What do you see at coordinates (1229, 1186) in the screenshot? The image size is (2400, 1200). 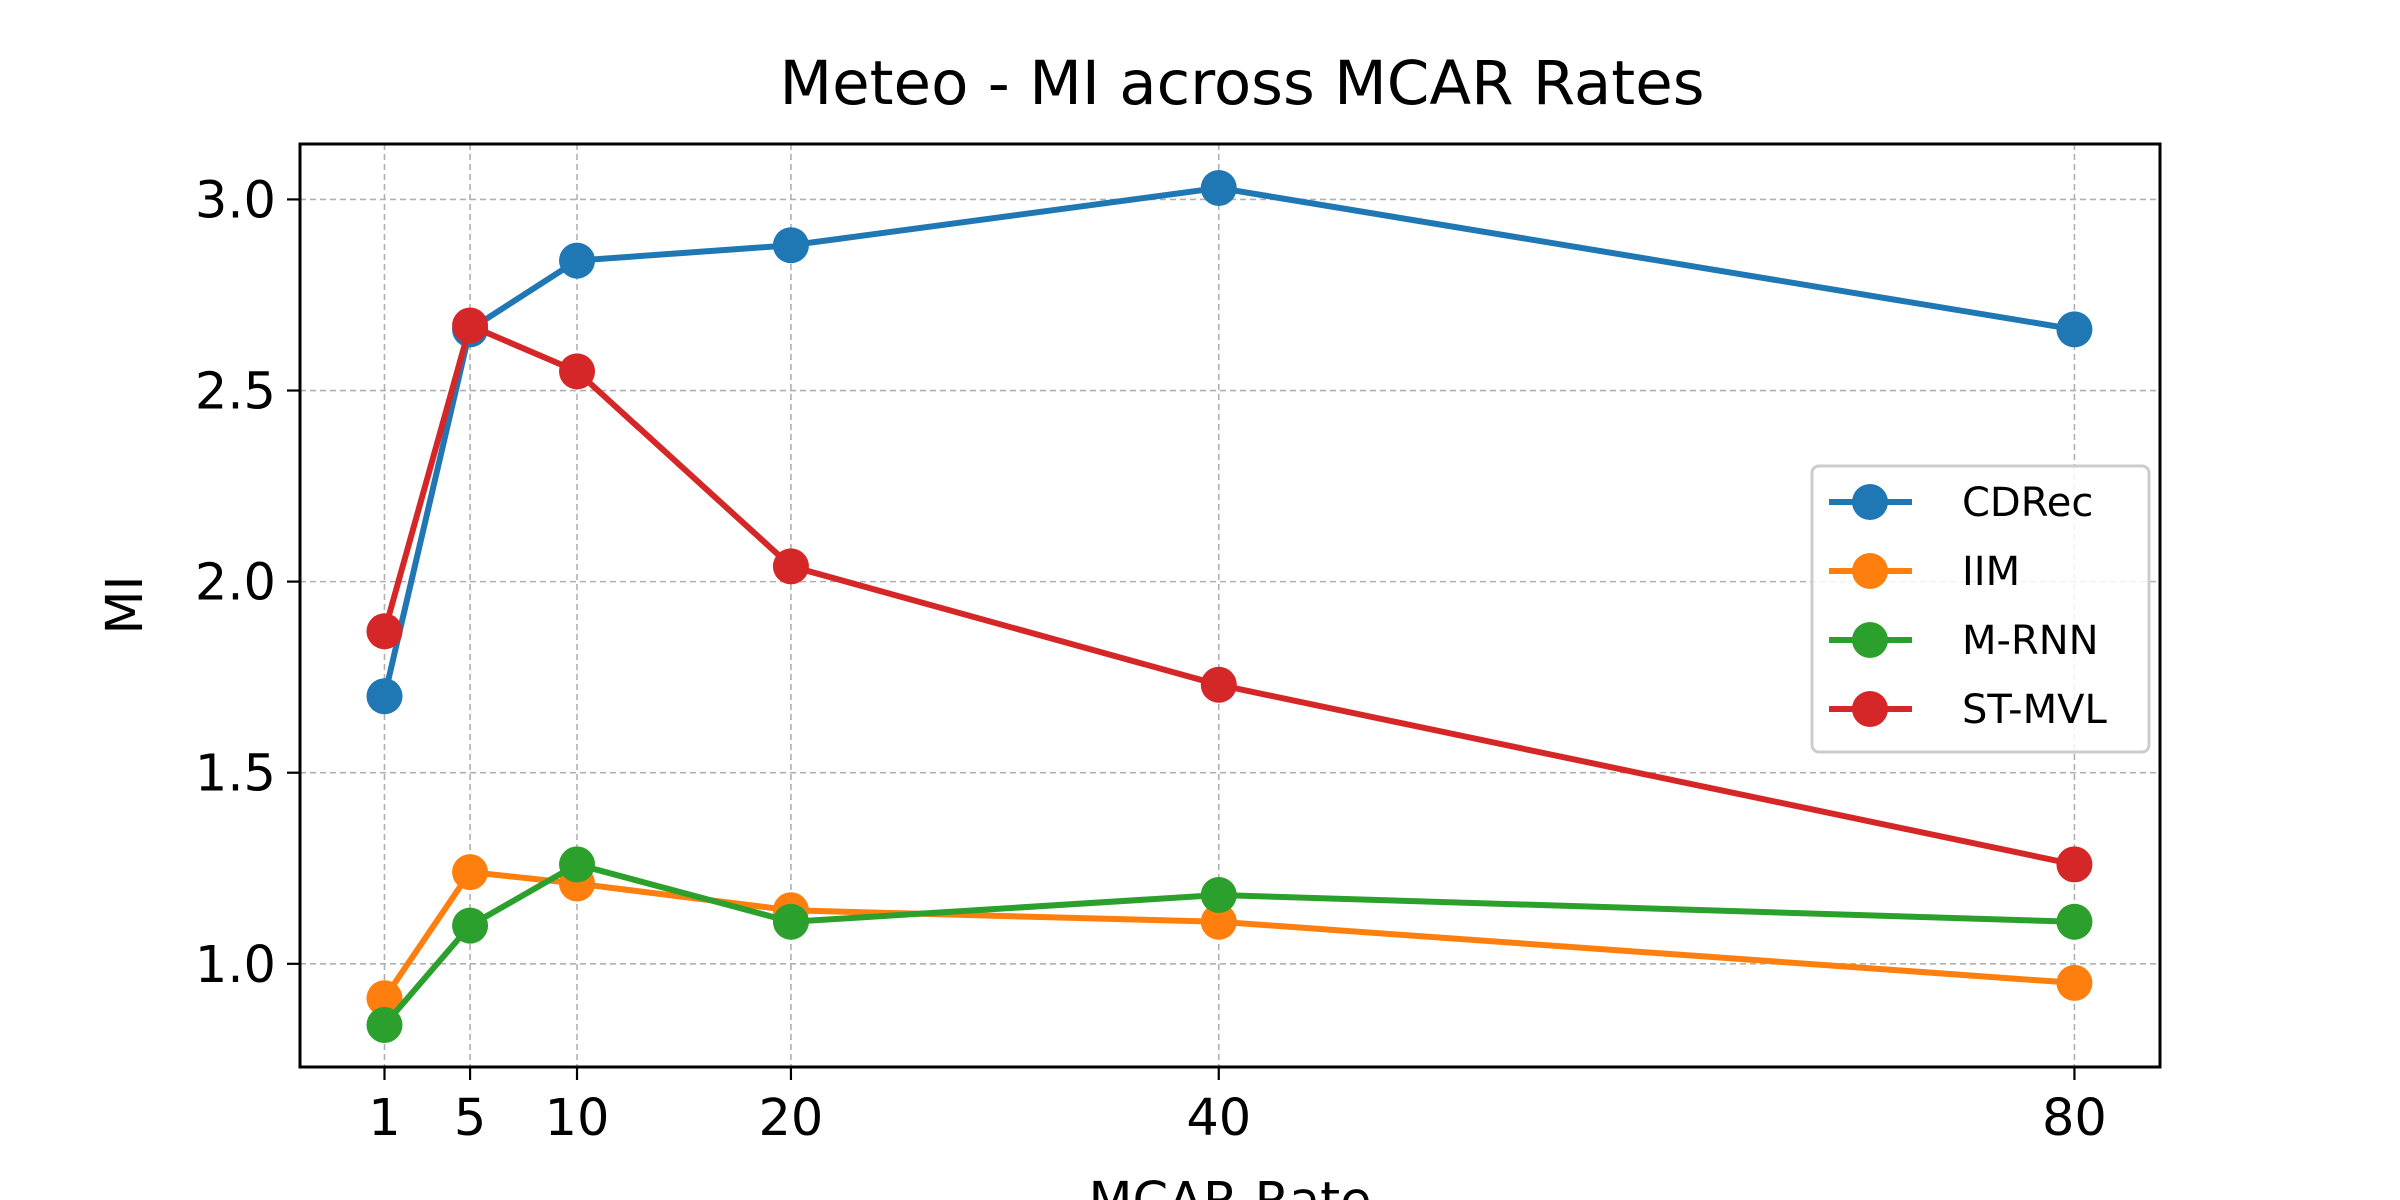 I see `x-axis-label: MCAR Rate` at bounding box center [1229, 1186].